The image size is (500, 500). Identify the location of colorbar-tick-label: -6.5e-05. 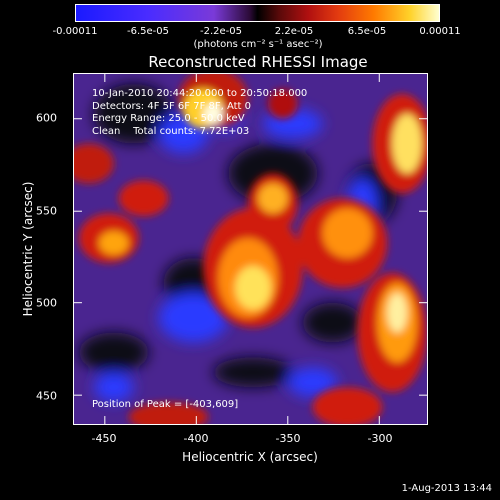
(148, 31).